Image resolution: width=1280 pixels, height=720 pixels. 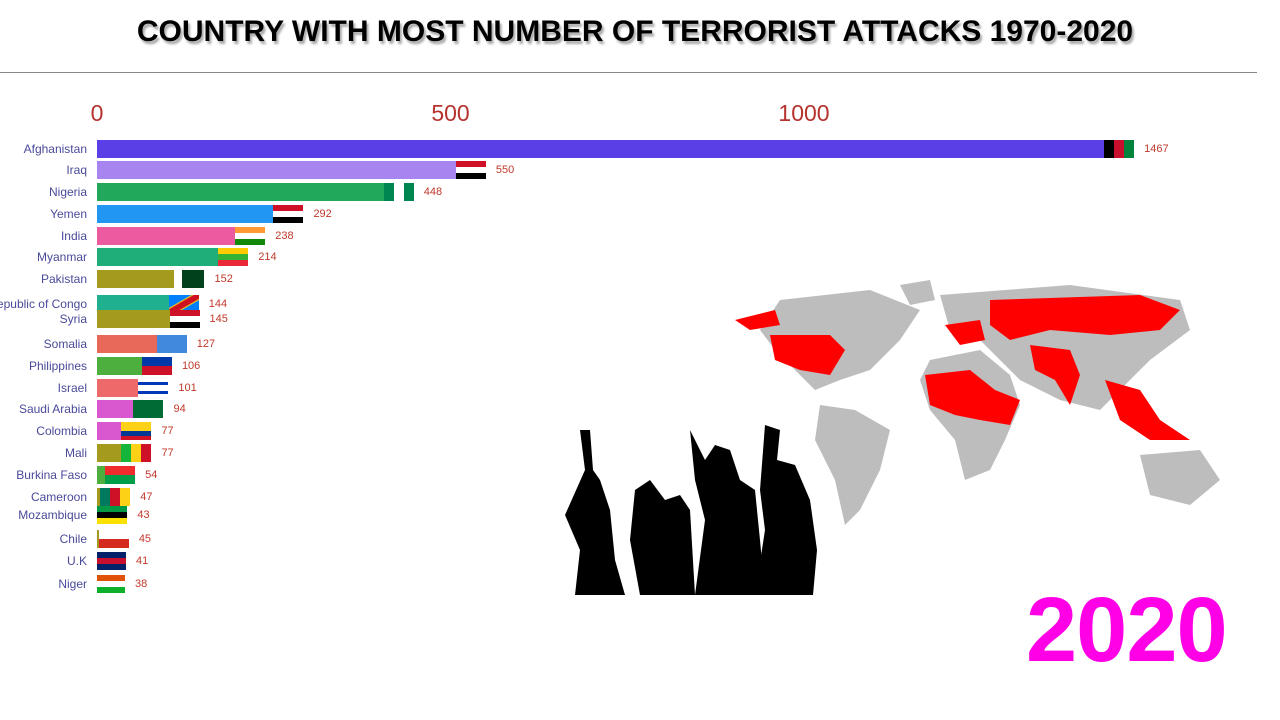 What do you see at coordinates (51, 475) in the screenshot?
I see `category-label: Burkina Faso` at bounding box center [51, 475].